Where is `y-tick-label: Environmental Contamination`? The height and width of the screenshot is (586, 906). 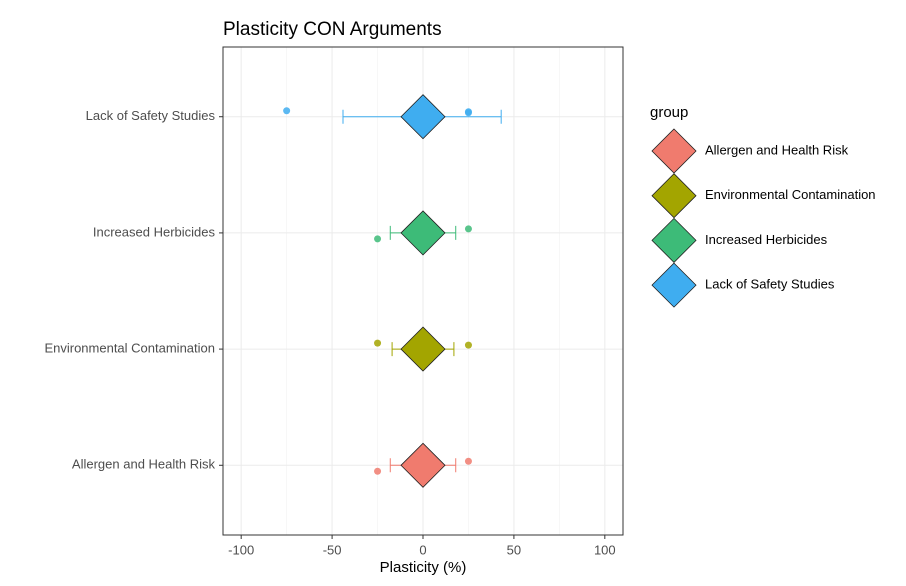 y-tick-label: Environmental Contamination is located at coordinates (129, 348).